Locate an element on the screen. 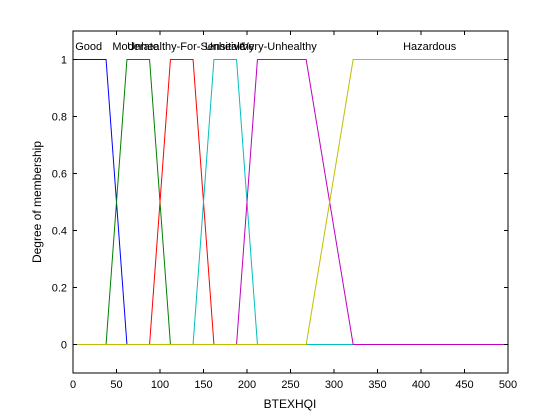 The height and width of the screenshot is (420, 560). x-tick-label: 500 is located at coordinates (508, 385).